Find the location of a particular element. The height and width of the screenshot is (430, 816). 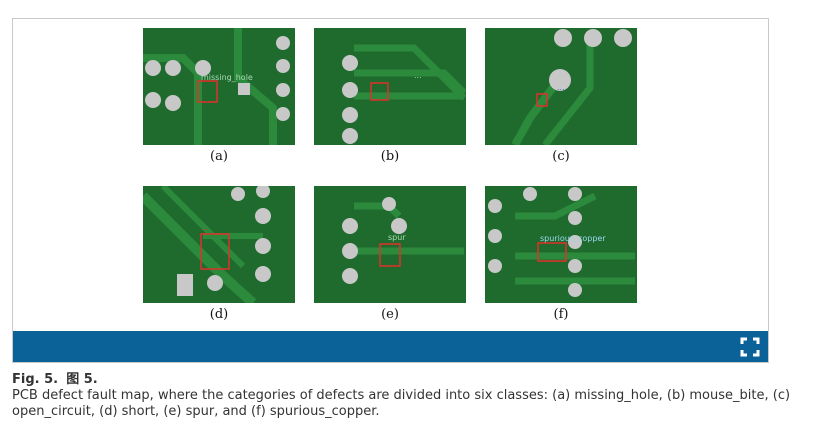

figure-toolbar is located at coordinates (390, 346).